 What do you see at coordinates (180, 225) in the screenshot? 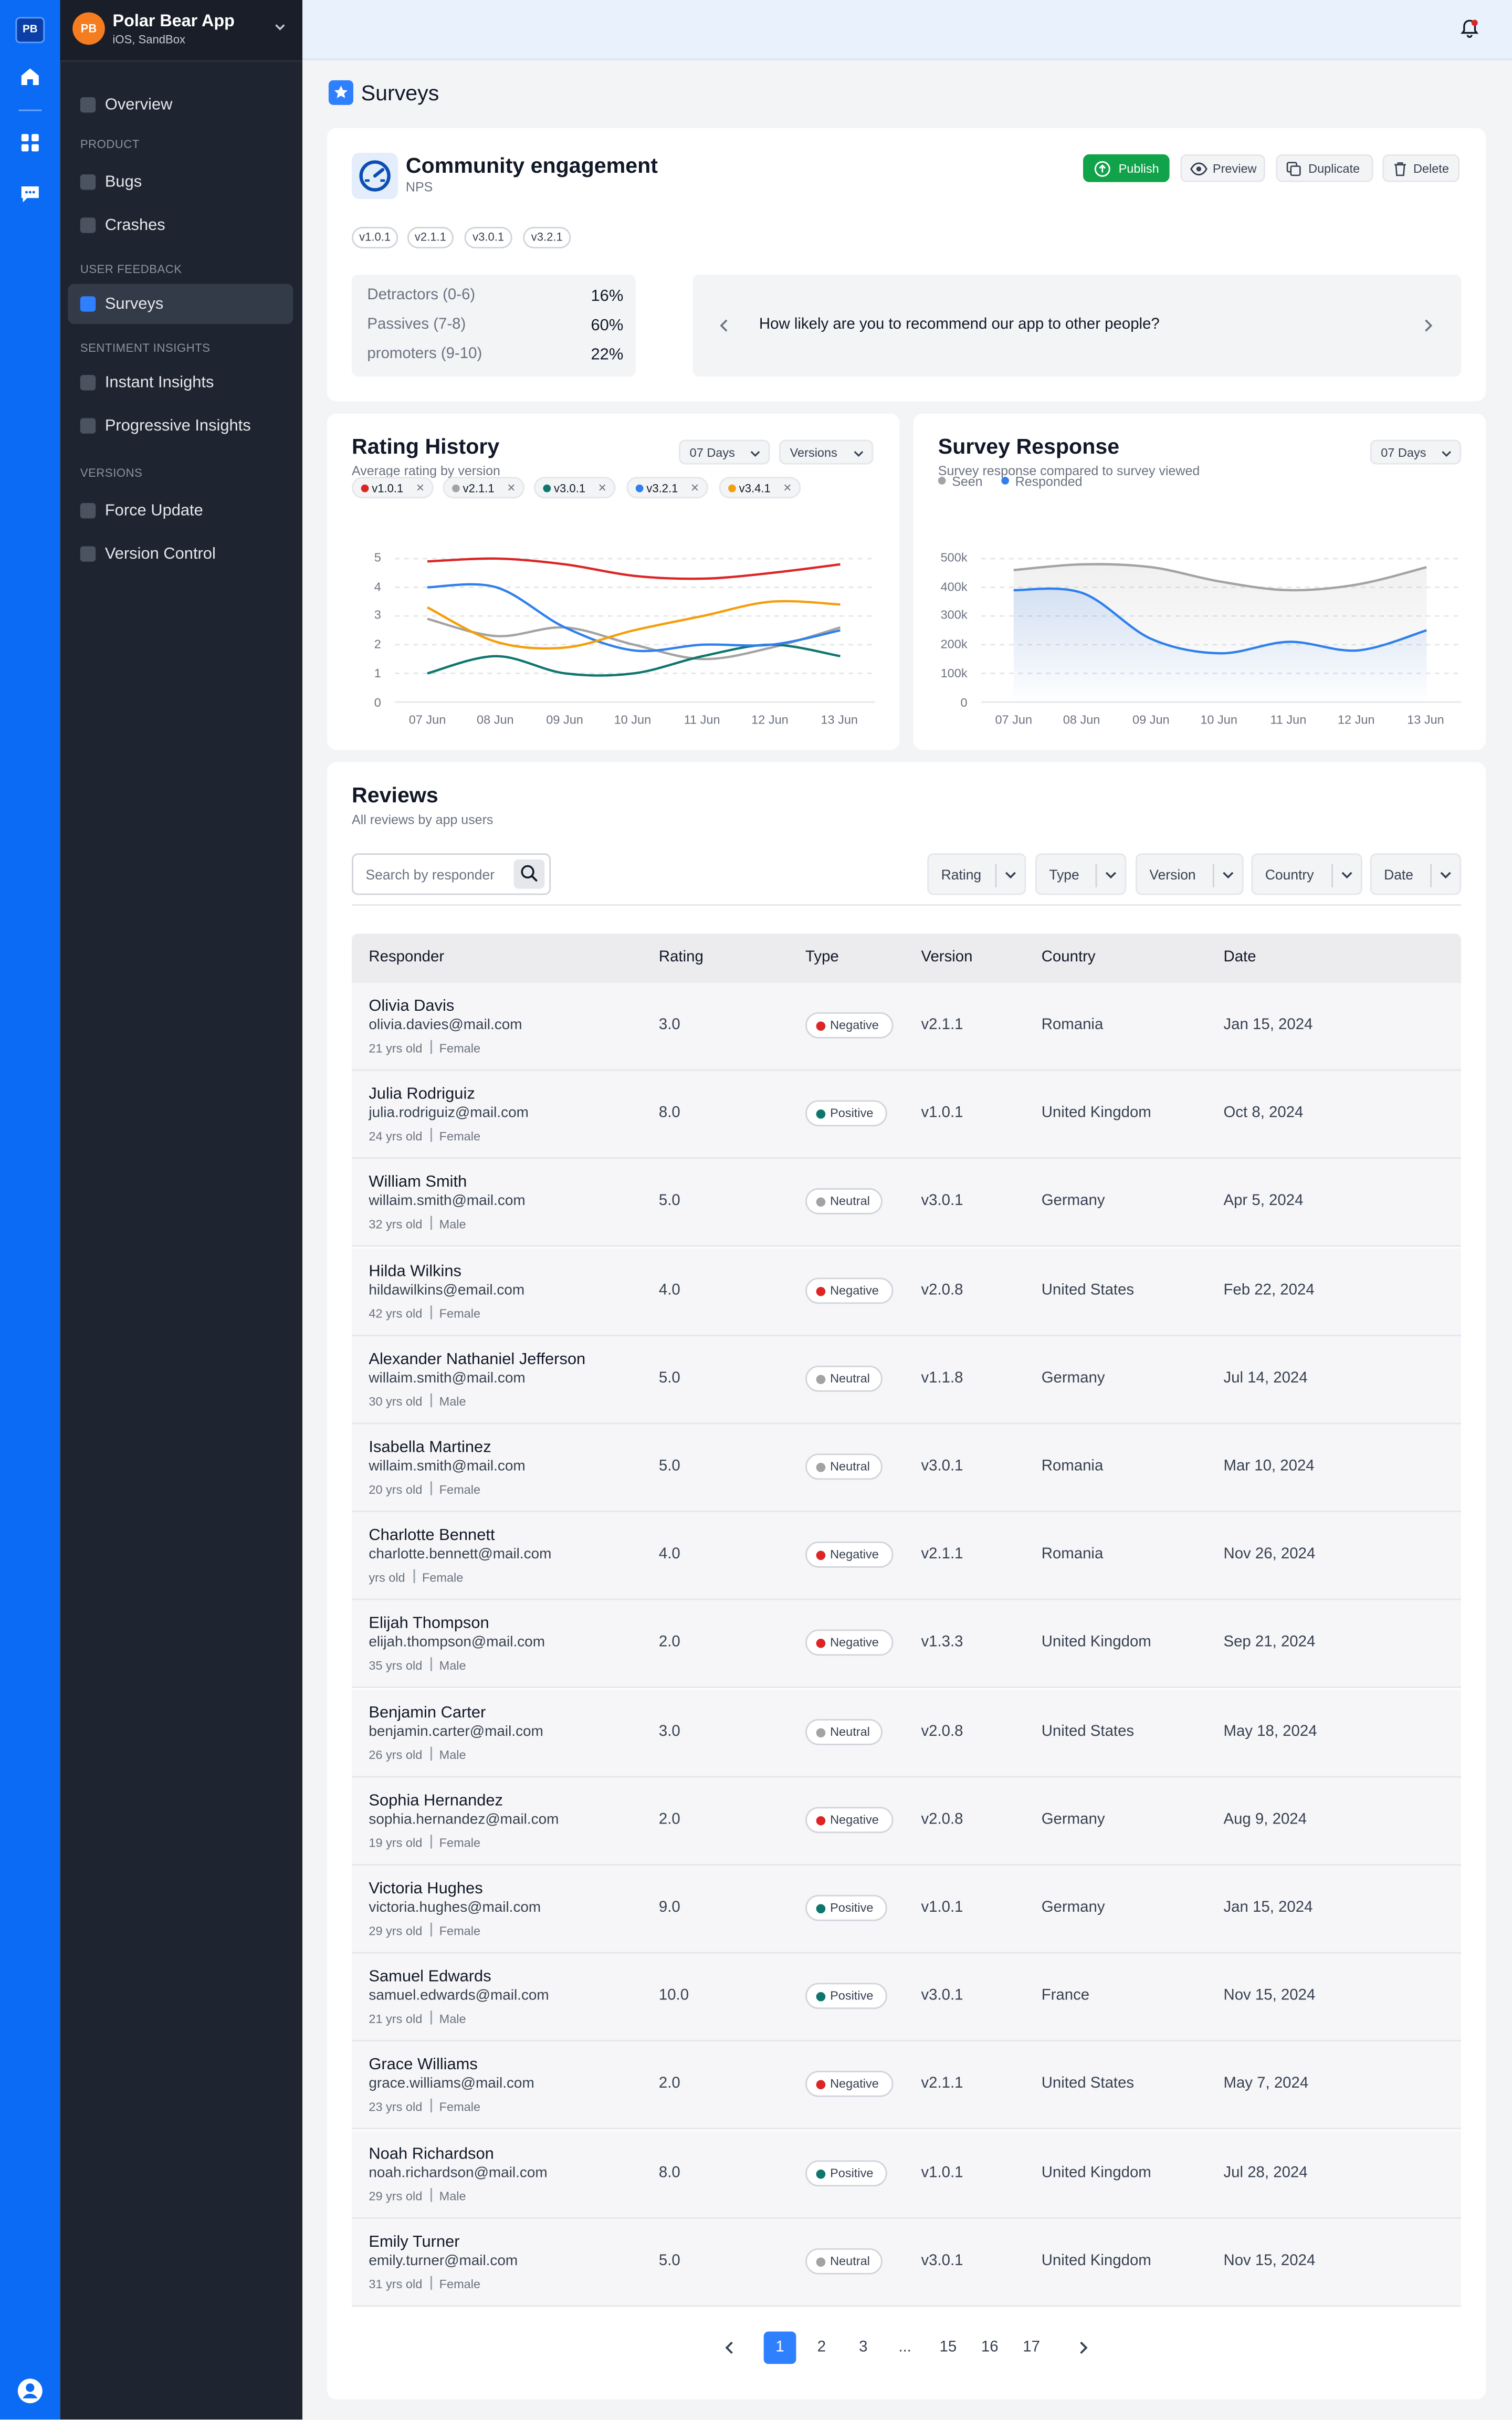
I see `sidebar-item-crashes: Crashes` at bounding box center [180, 225].